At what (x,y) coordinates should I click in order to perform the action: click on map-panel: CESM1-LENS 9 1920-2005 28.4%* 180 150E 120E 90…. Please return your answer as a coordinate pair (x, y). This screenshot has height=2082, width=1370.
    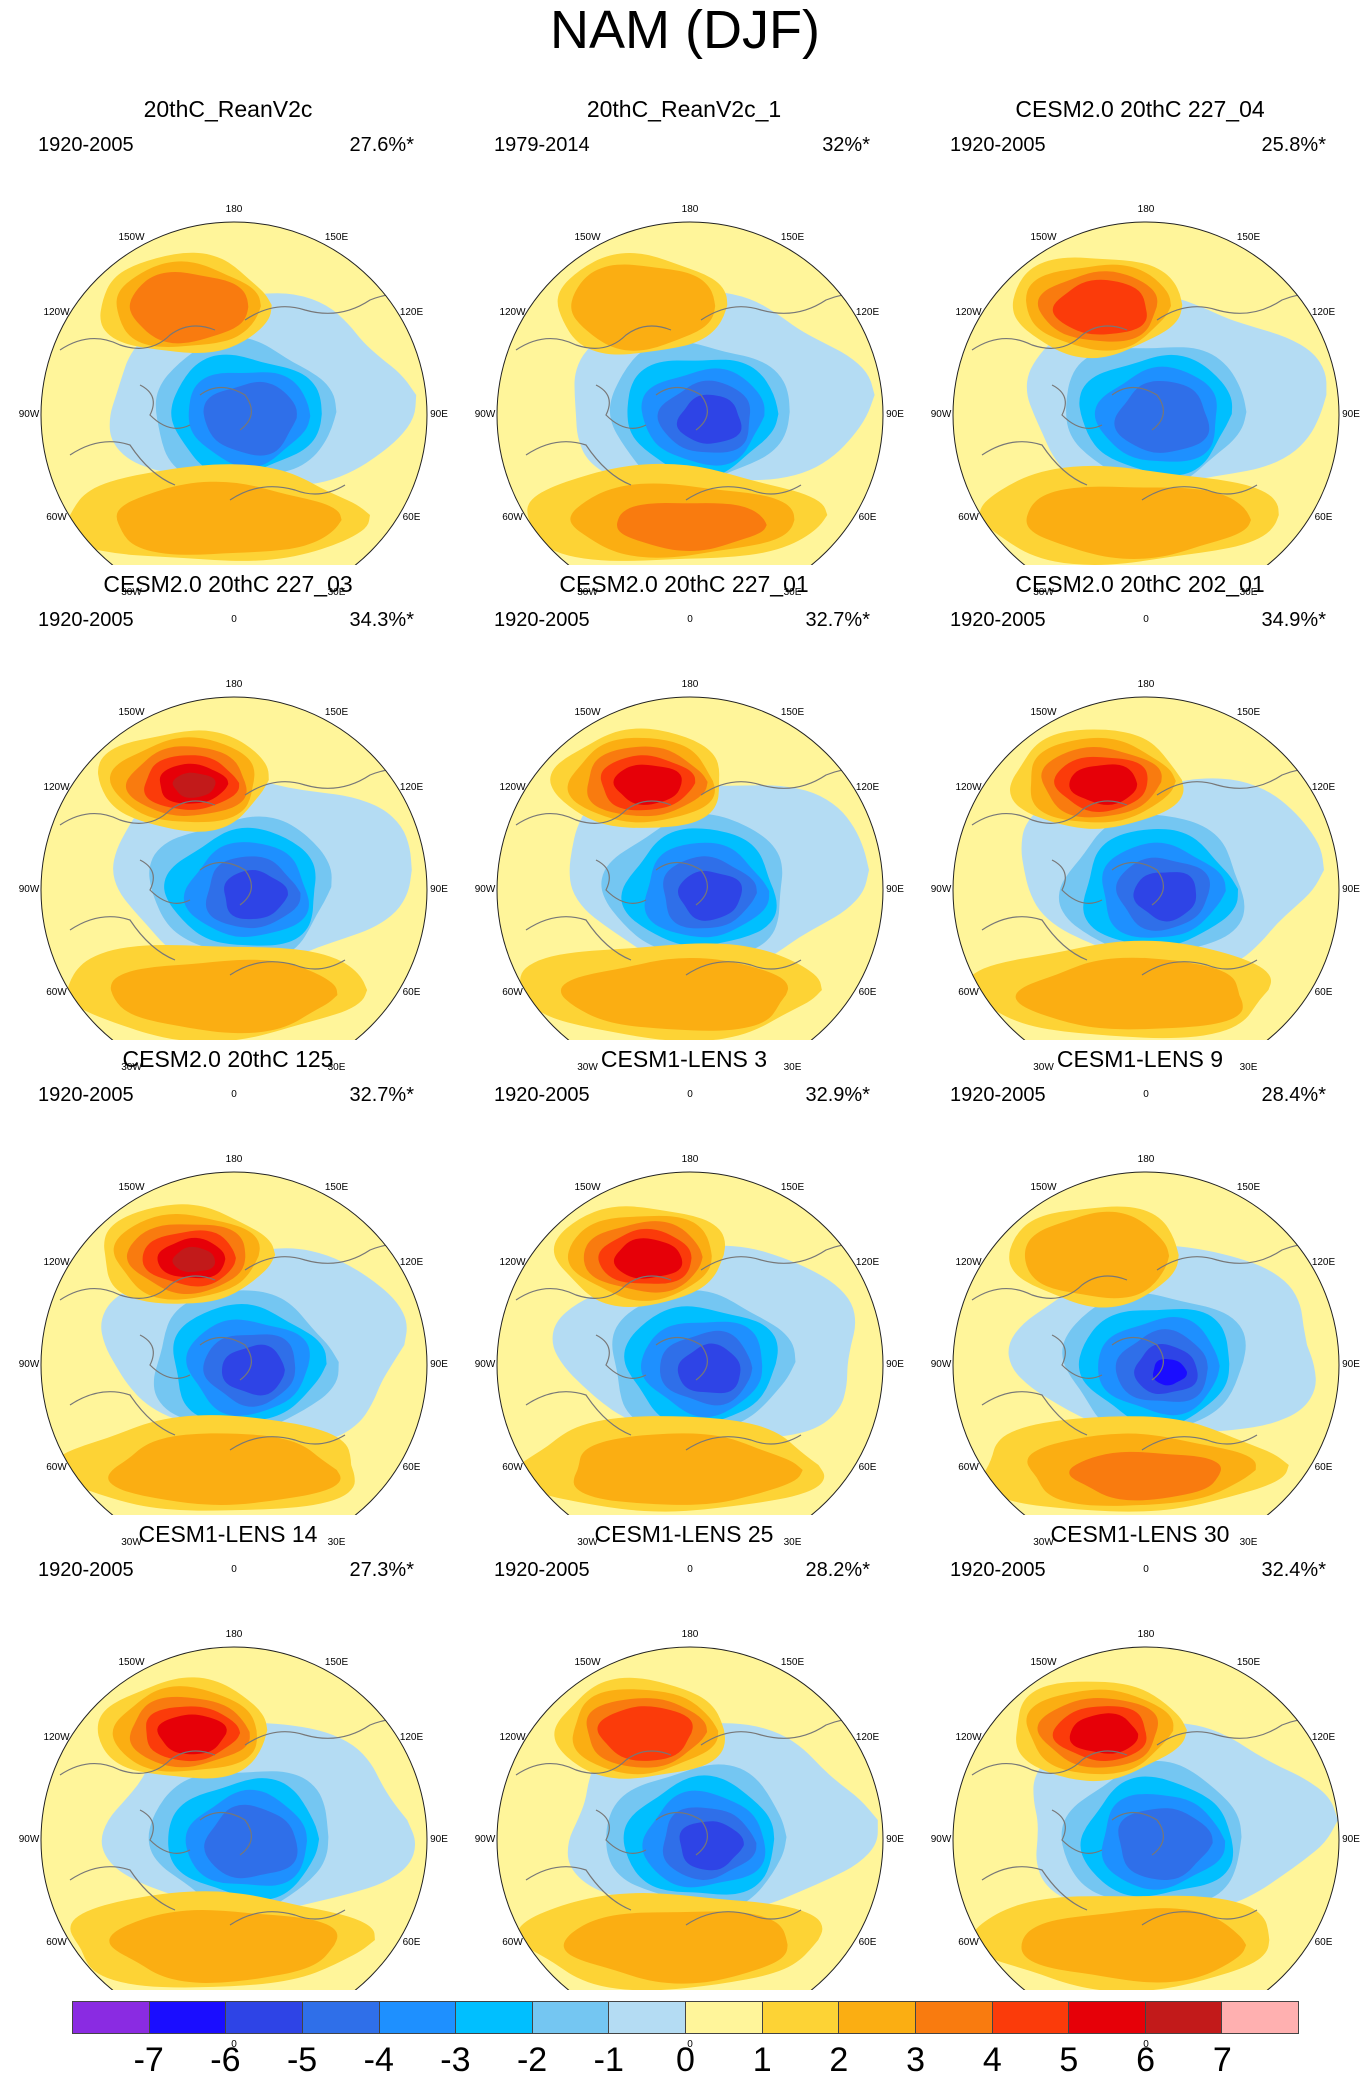
    Looking at the image, I should click on (1140, 1310).